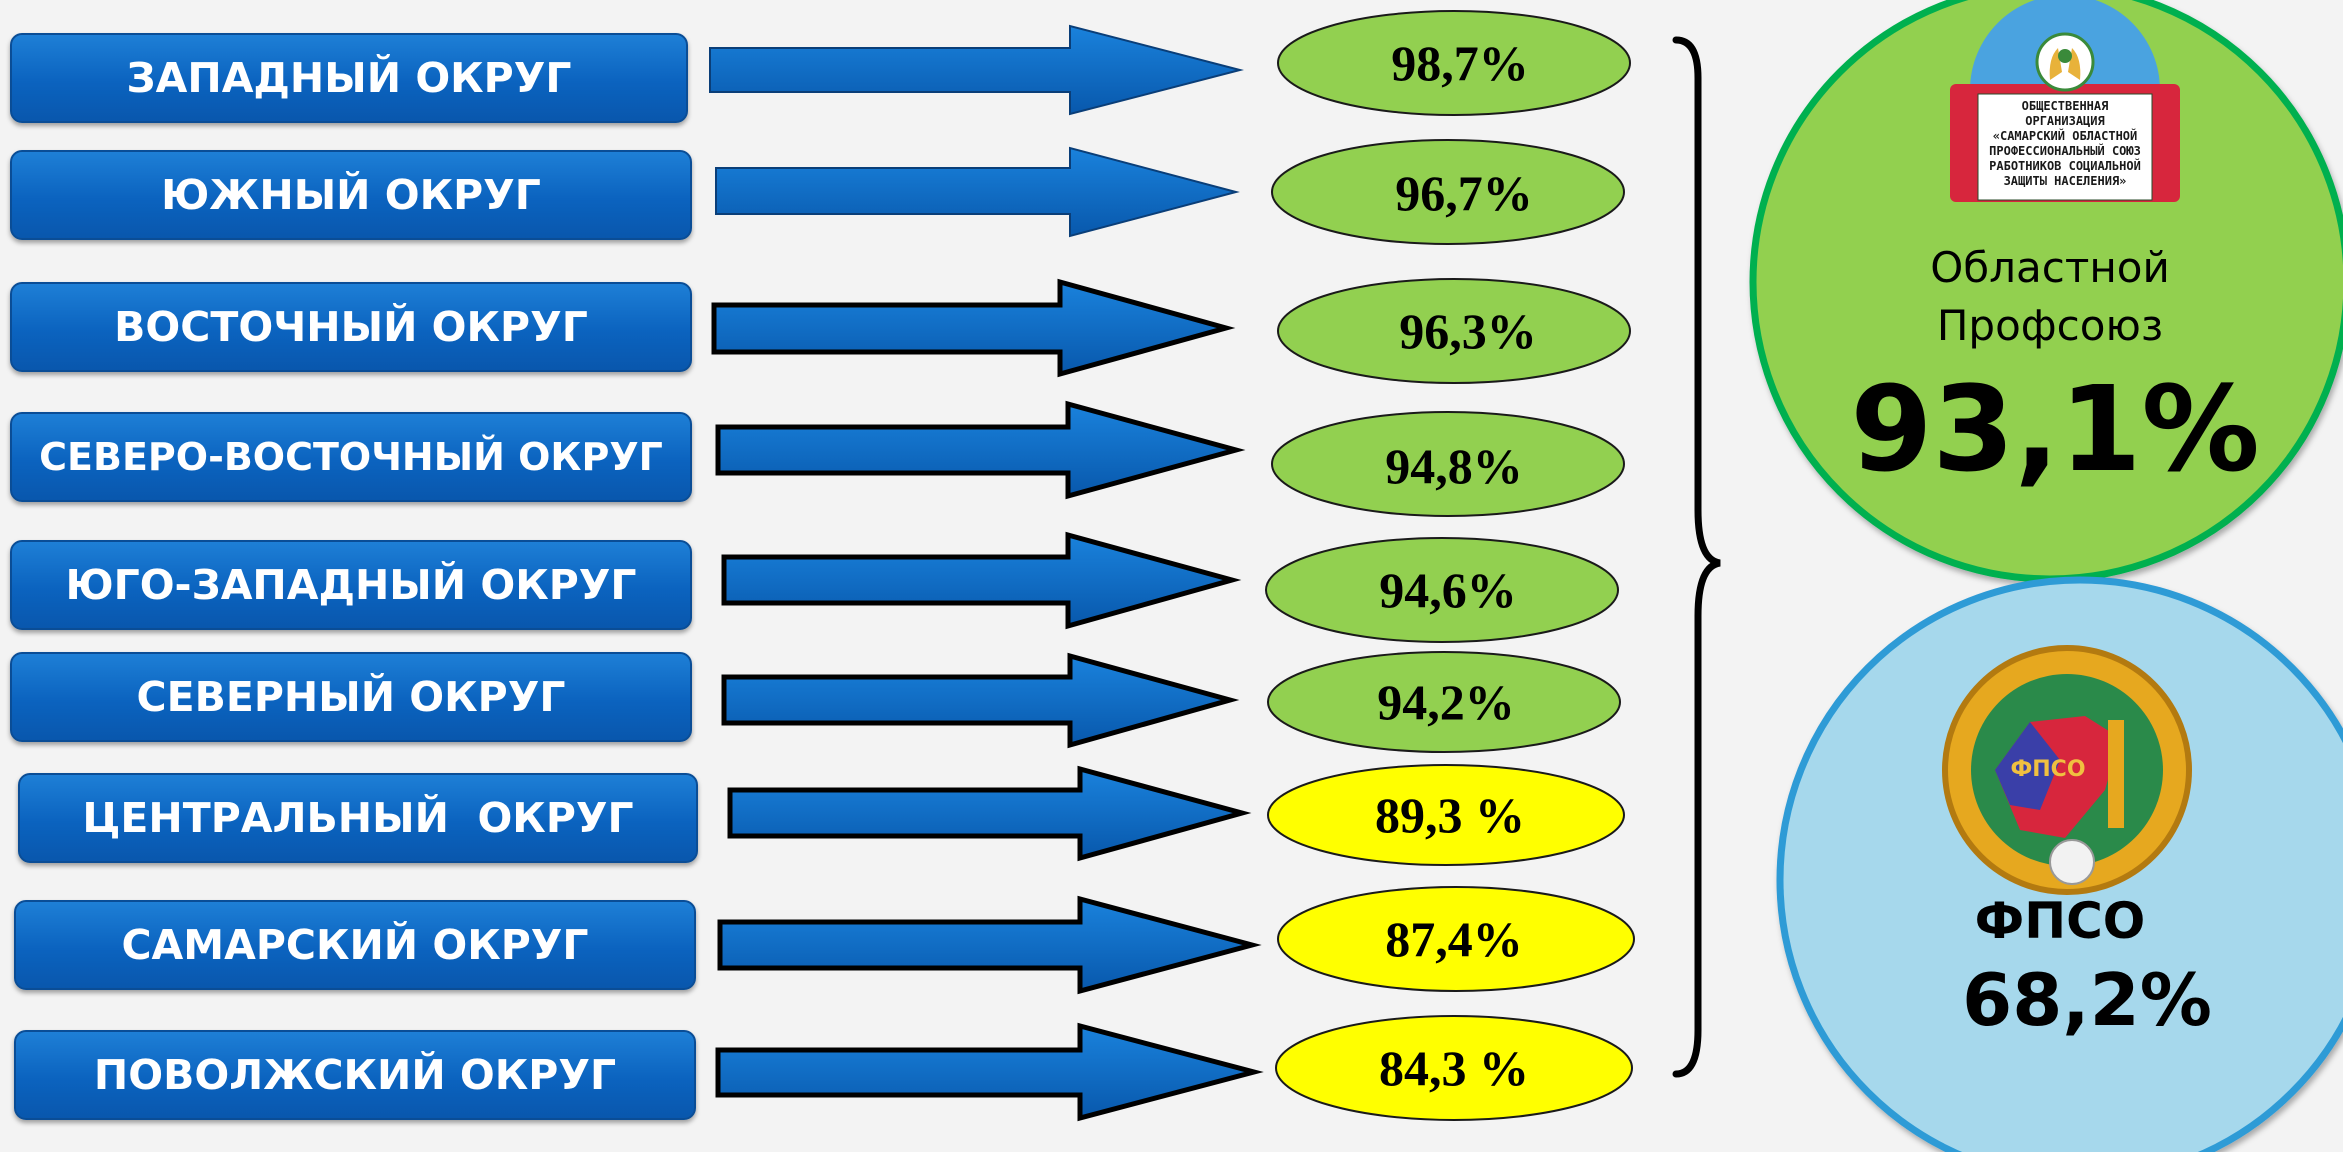 The width and height of the screenshot is (2343, 1152). What do you see at coordinates (2050, 267) in the screenshot?
I see `regional-label-line1: Областной` at bounding box center [2050, 267].